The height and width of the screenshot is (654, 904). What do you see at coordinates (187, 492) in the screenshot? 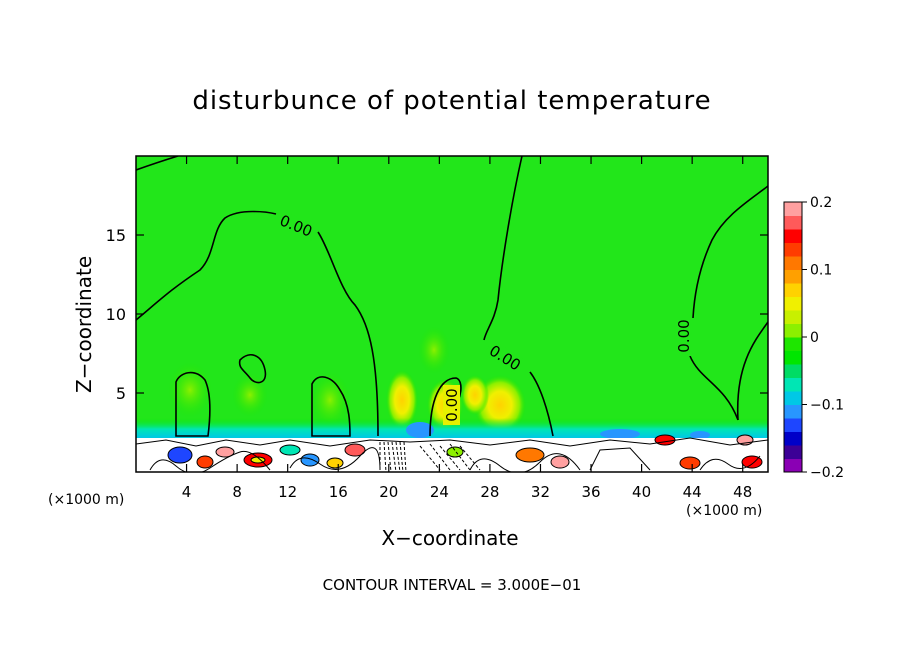
I see `x-tick-label: 4` at bounding box center [187, 492].